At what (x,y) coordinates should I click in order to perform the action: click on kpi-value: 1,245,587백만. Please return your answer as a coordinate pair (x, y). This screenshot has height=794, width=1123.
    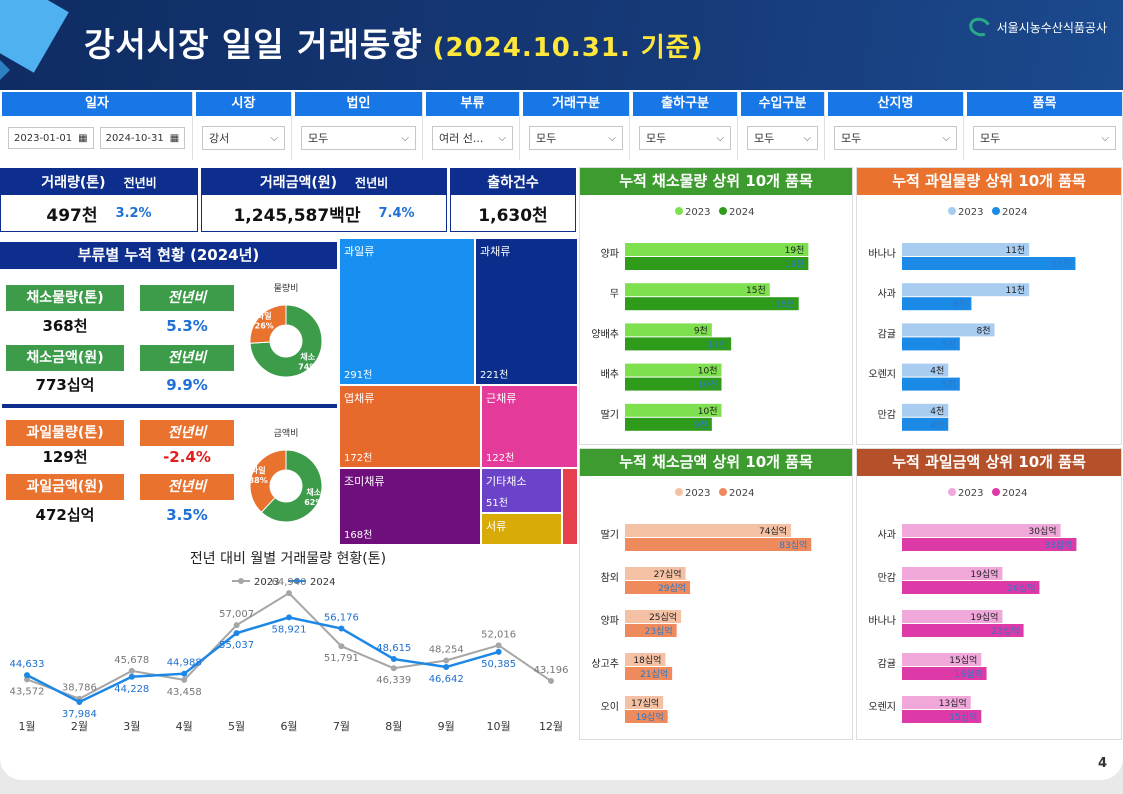
    Looking at the image, I should click on (297, 216).